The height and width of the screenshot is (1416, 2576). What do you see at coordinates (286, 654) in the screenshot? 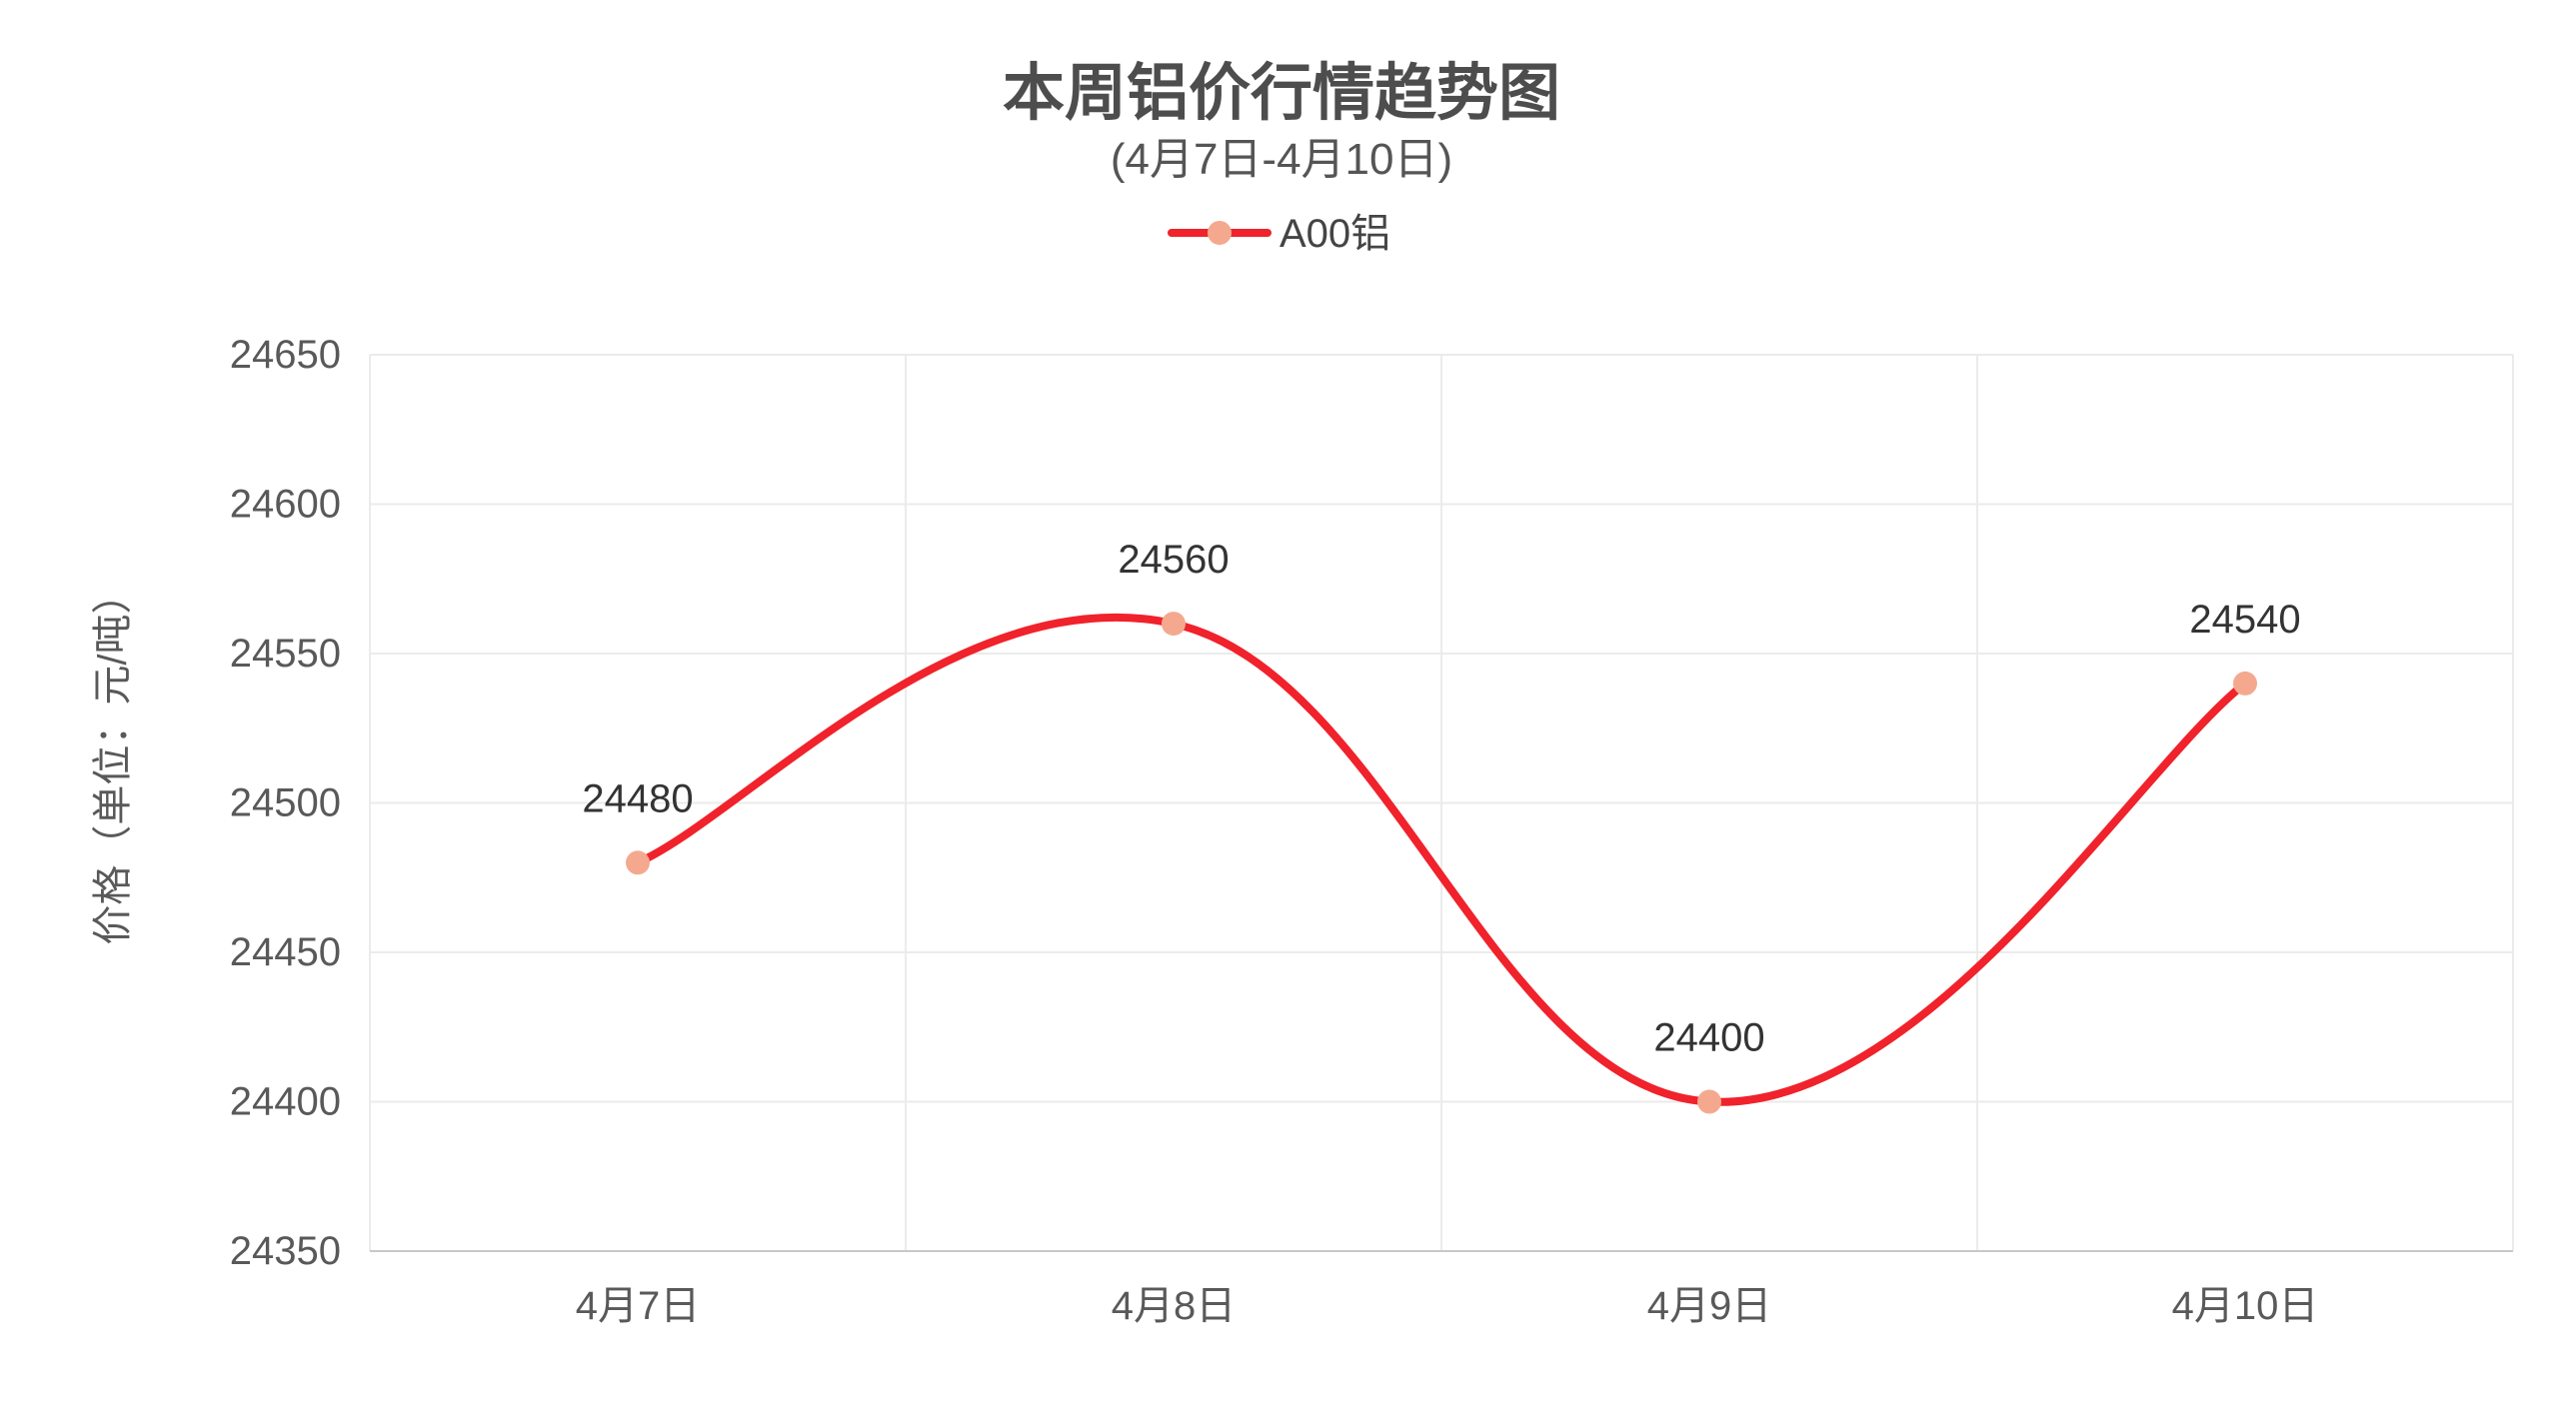
I see `y-tick-label: 24550` at bounding box center [286, 654].